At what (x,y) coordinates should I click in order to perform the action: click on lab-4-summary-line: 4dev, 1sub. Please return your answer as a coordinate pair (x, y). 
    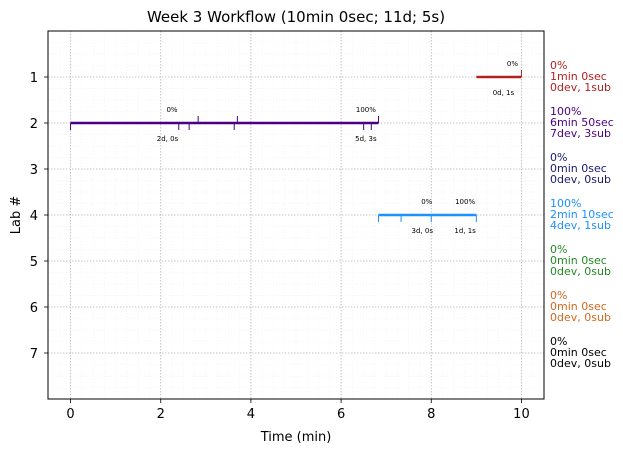
    Looking at the image, I should click on (580, 225).